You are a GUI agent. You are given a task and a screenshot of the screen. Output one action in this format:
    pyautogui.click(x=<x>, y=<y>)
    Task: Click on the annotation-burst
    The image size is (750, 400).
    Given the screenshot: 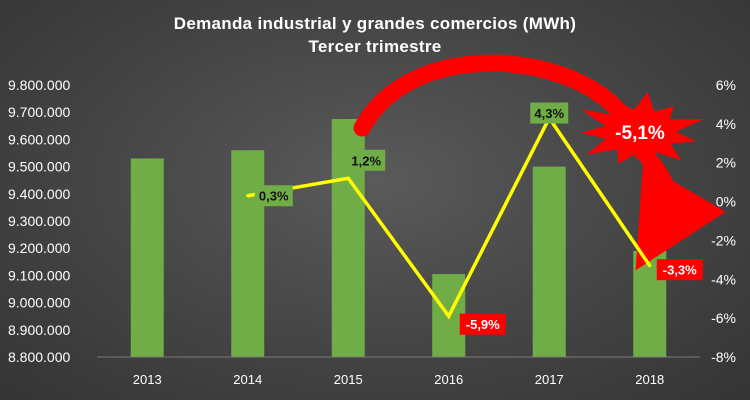 What is the action you would take?
    pyautogui.click(x=642, y=134)
    